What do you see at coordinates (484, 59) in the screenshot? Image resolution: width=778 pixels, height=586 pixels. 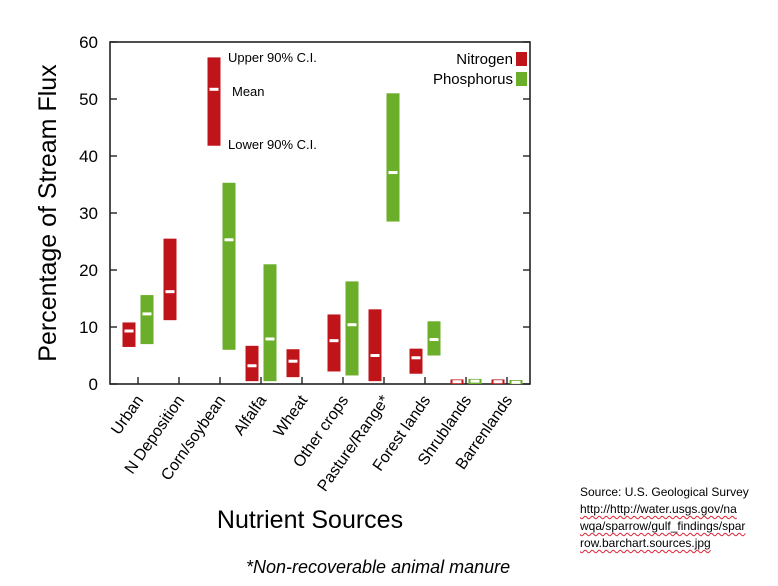 I see `legend-label-nitrogen: Nitrogen` at bounding box center [484, 59].